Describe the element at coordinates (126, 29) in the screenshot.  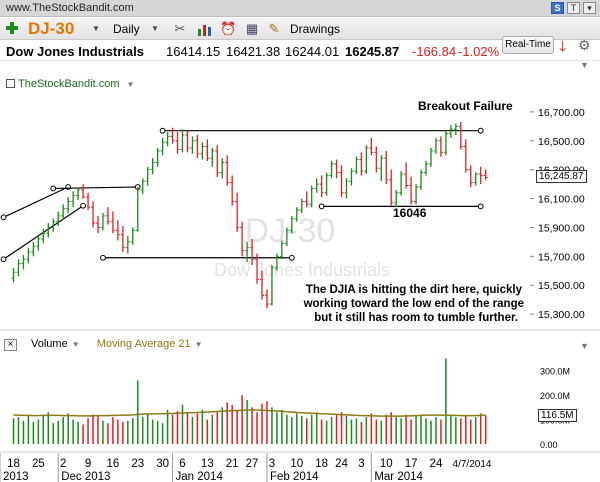
I see `interval-select: Daily` at that location.